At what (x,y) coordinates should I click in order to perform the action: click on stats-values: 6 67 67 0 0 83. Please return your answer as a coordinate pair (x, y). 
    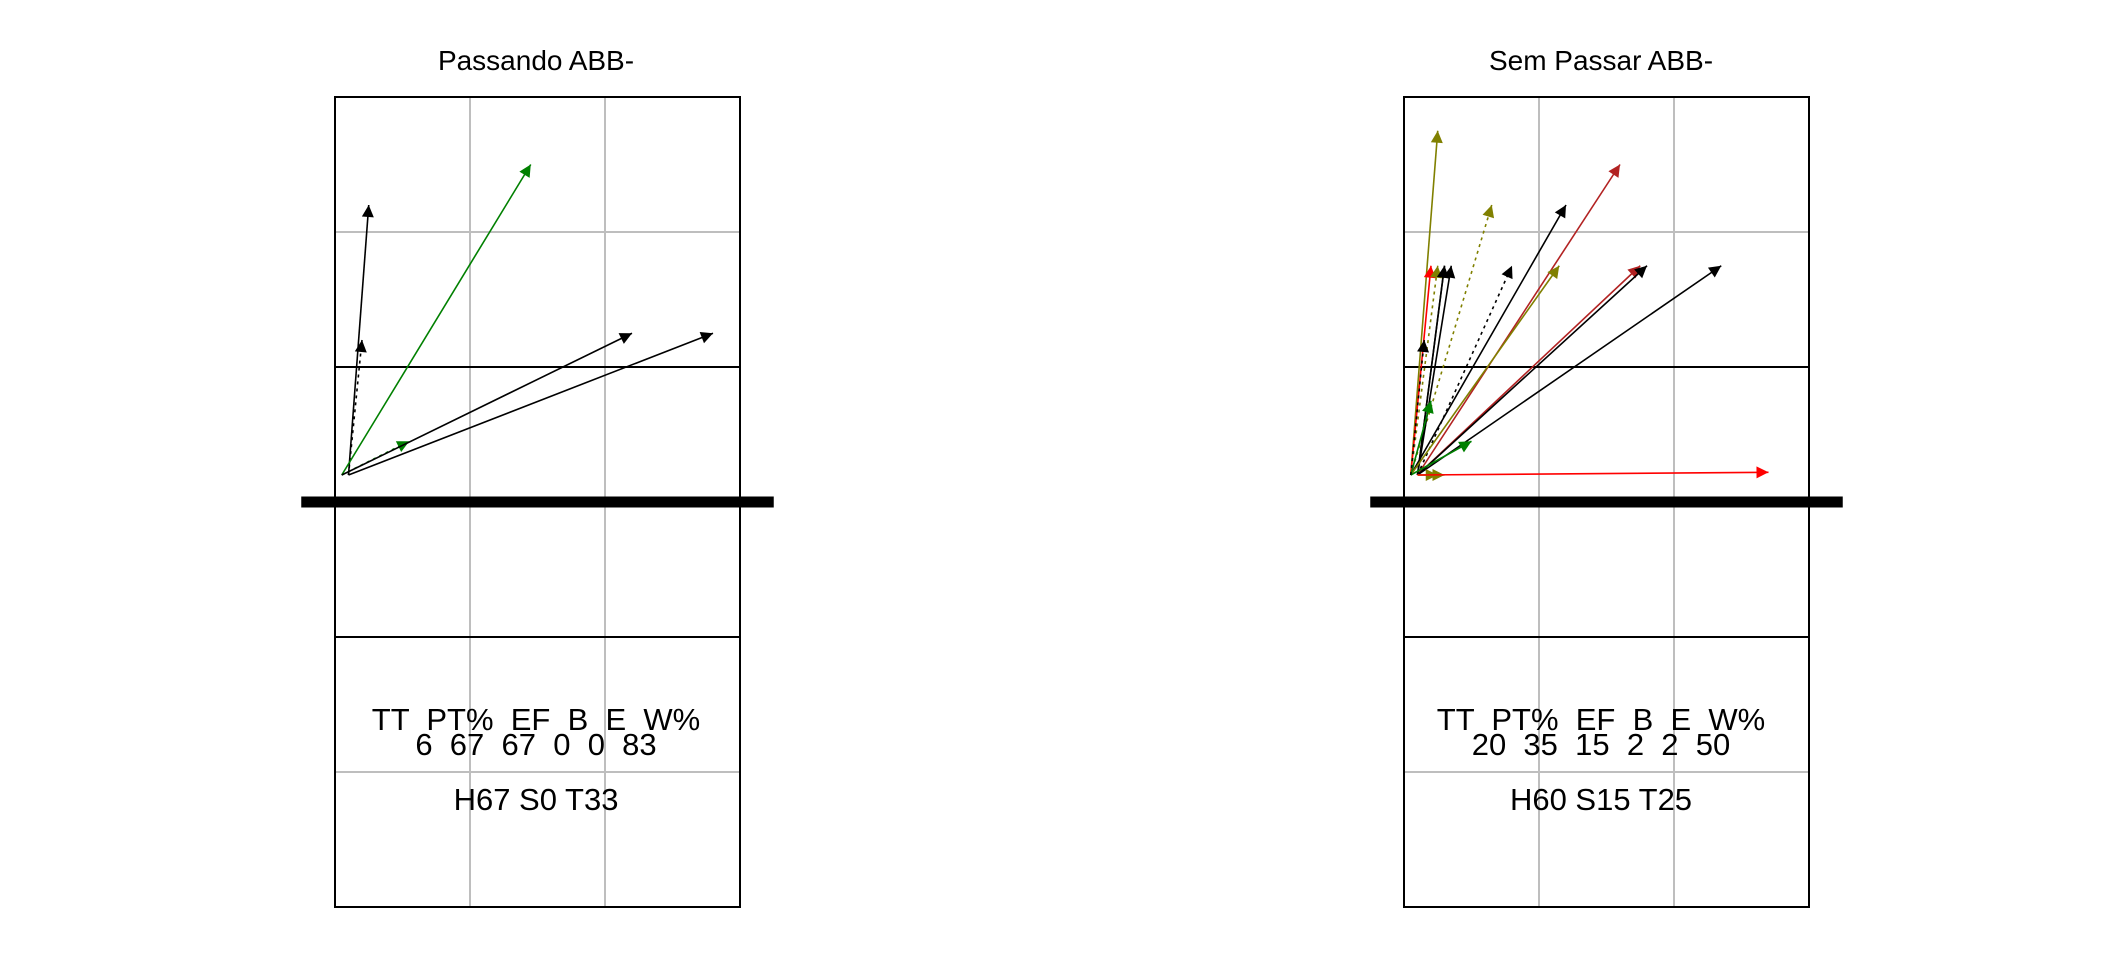
    Looking at the image, I should click on (535, 744).